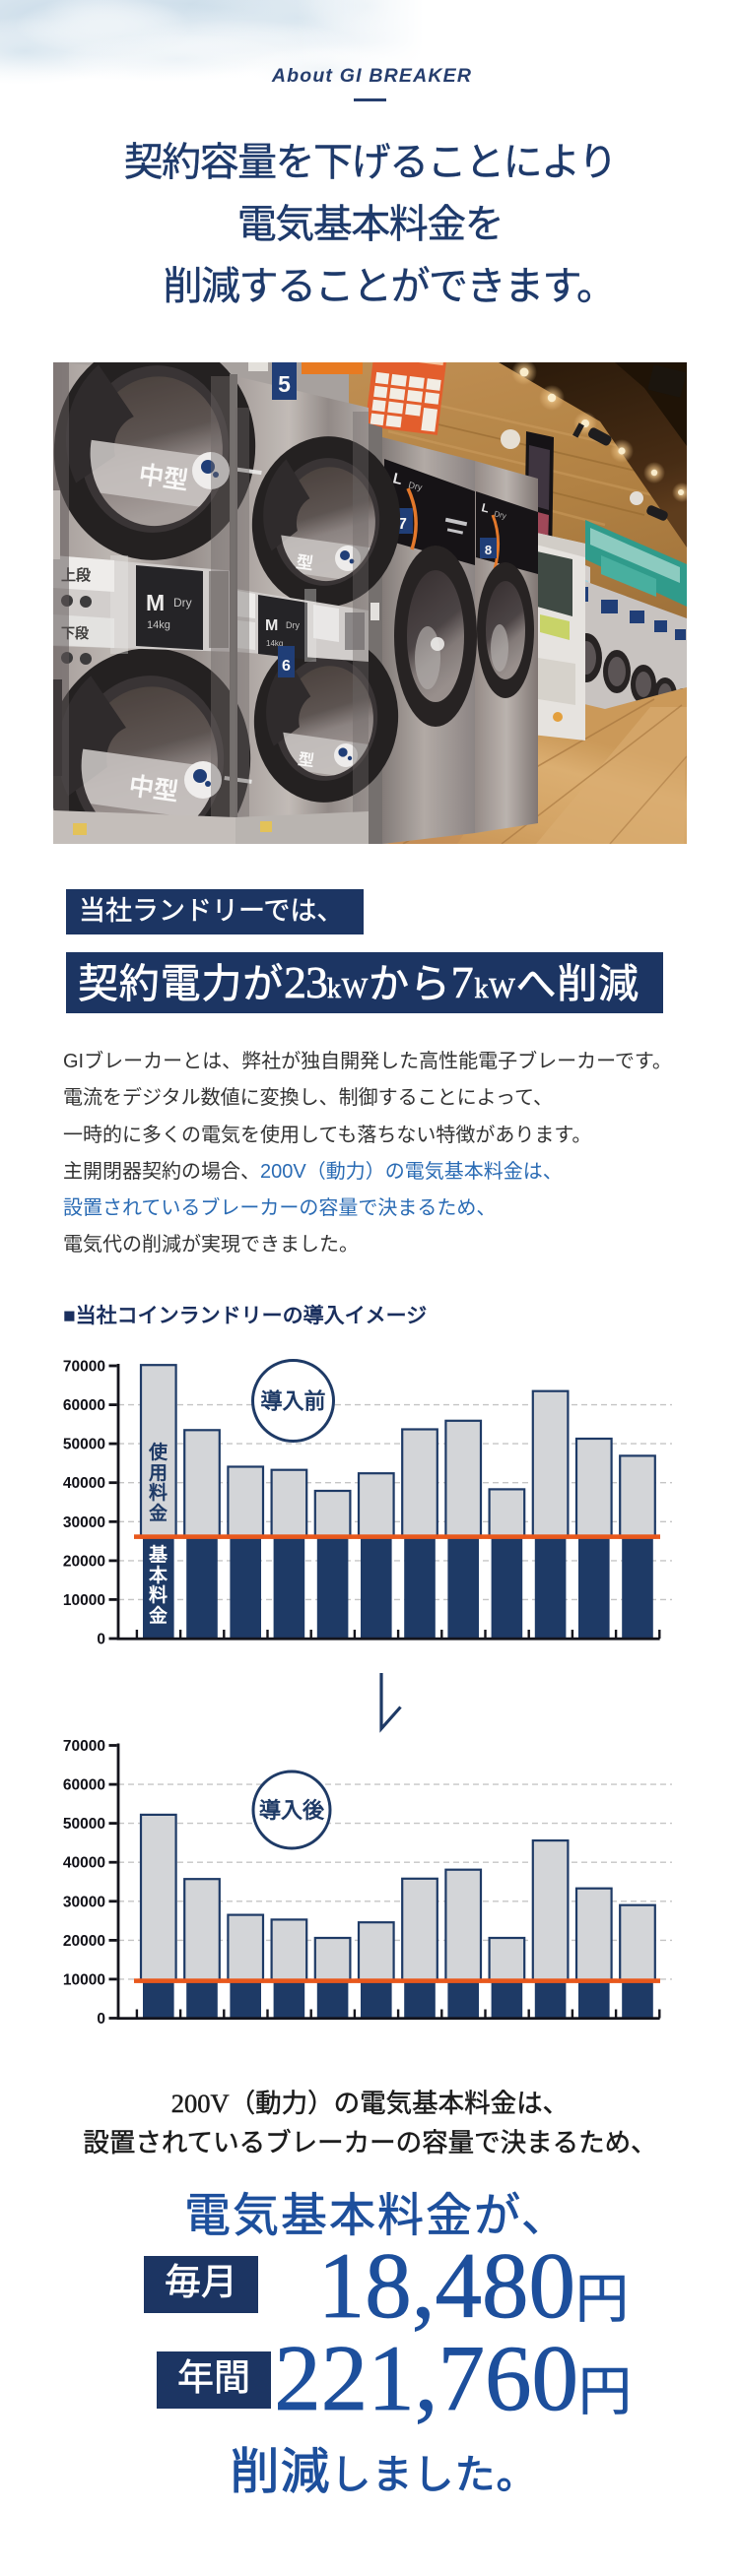 Image resolution: width=740 pixels, height=2576 pixels. Describe the element at coordinates (292, 1401) in the screenshot. I see `svg-text: 導入前` at that location.